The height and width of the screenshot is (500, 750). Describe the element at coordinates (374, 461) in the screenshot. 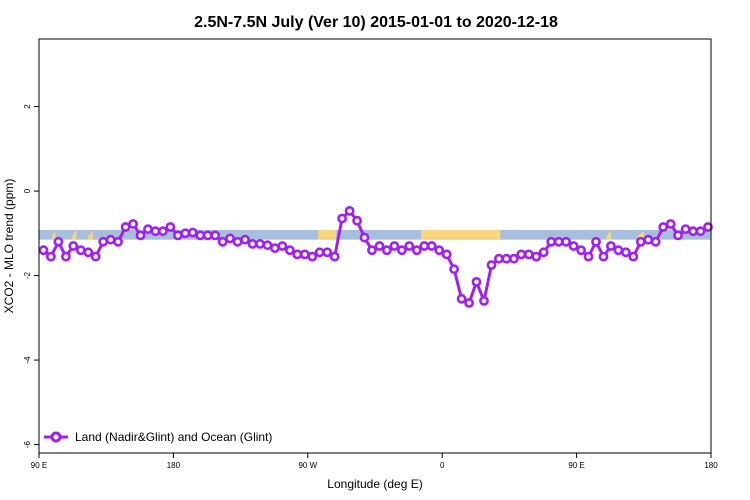

I see `x-axis: 90 E 180 90 W 0 90 E 180` at that location.